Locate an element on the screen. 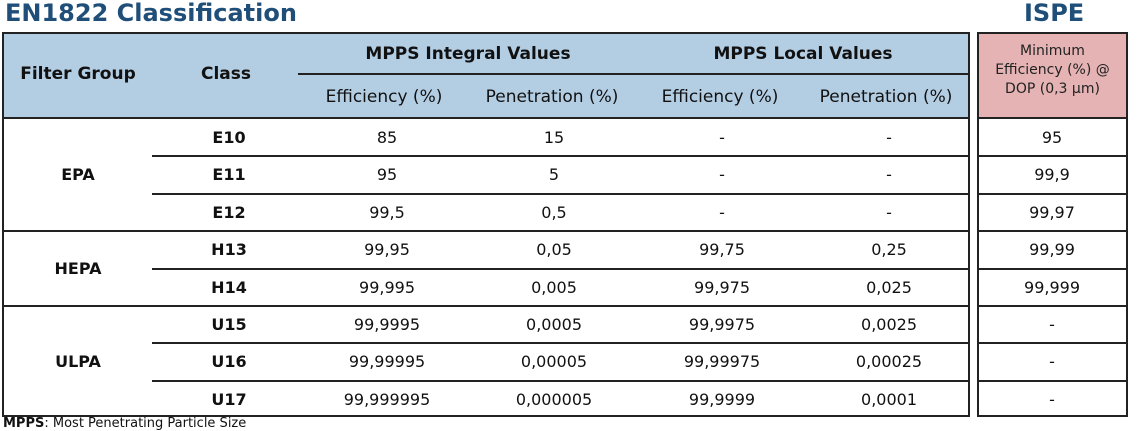  ispe-header-line: Efficiency (%) @ is located at coordinates (1052, 70).